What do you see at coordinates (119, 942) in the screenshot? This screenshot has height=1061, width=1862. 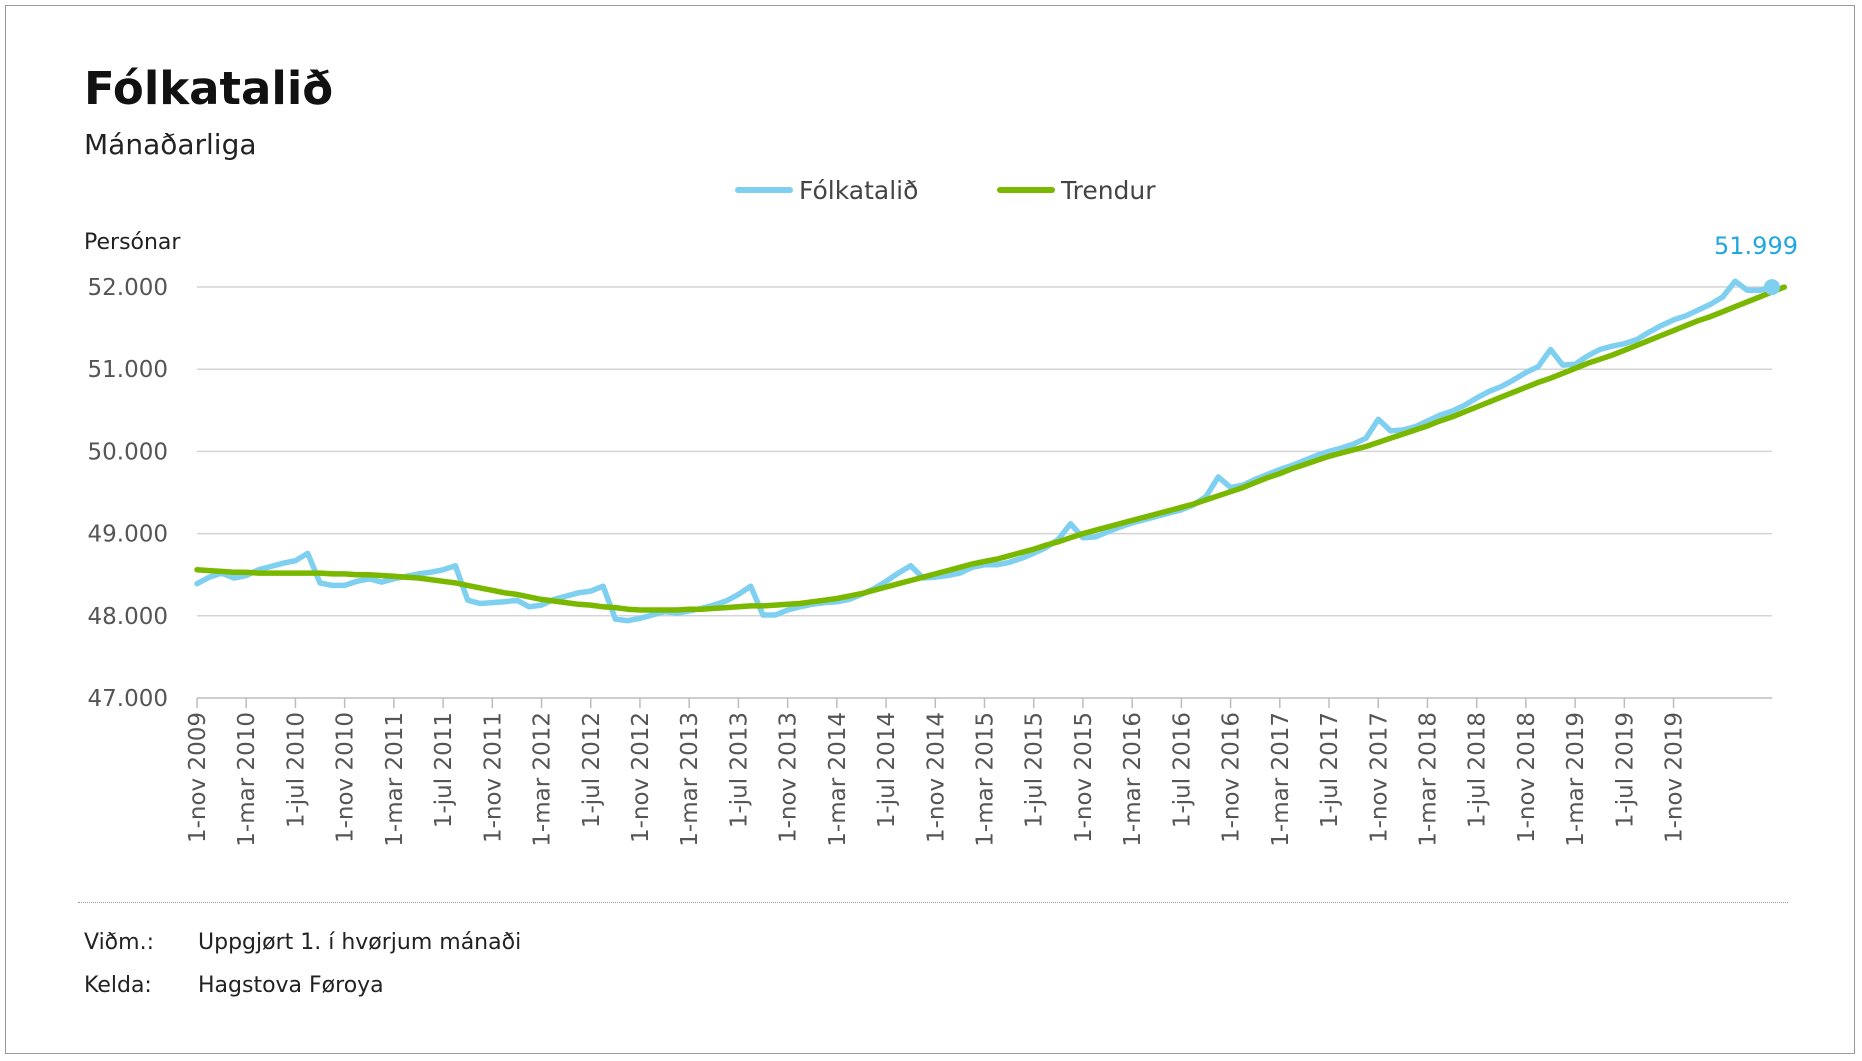 I see `note-label: Viðm.:` at bounding box center [119, 942].